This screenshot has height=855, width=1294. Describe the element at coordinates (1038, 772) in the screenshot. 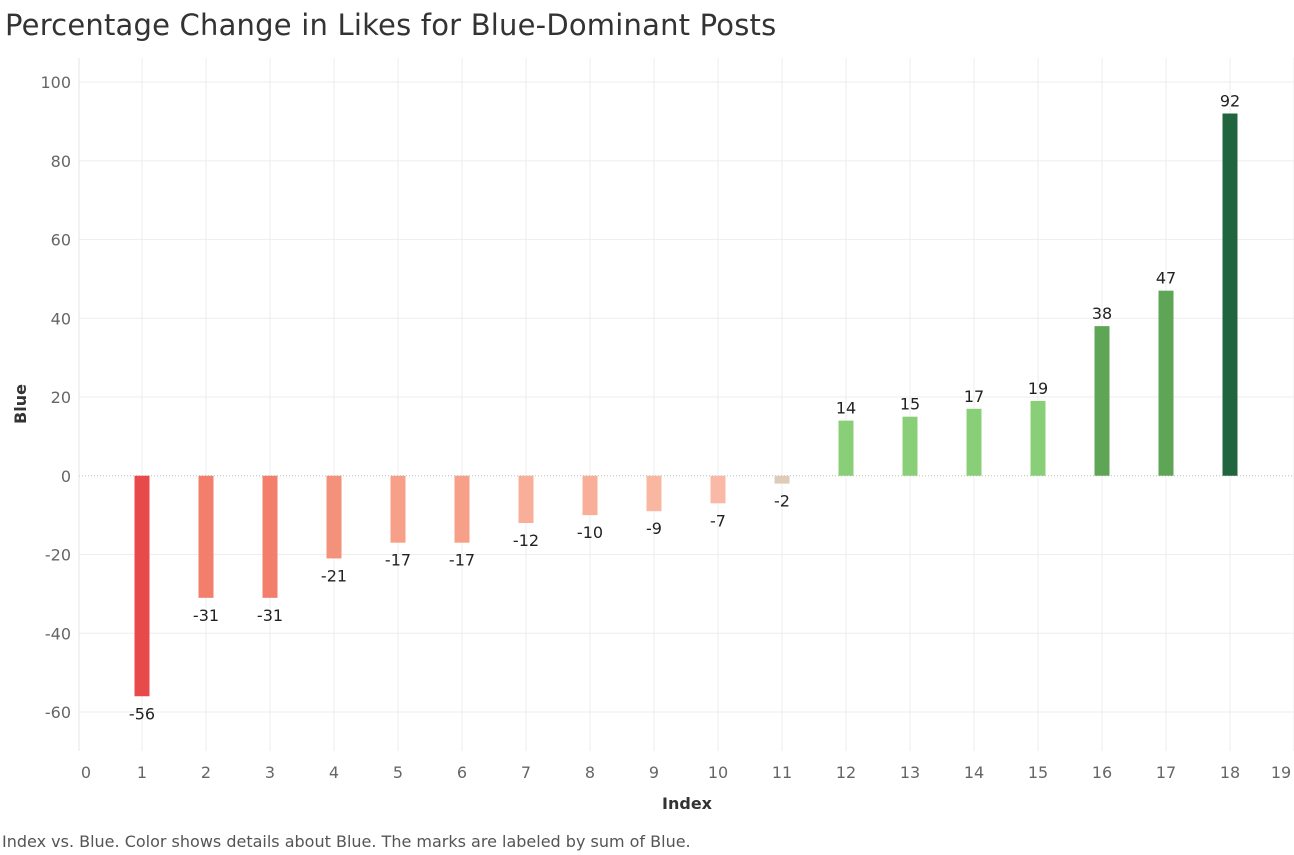

I see `x-tick-label: 15` at that location.